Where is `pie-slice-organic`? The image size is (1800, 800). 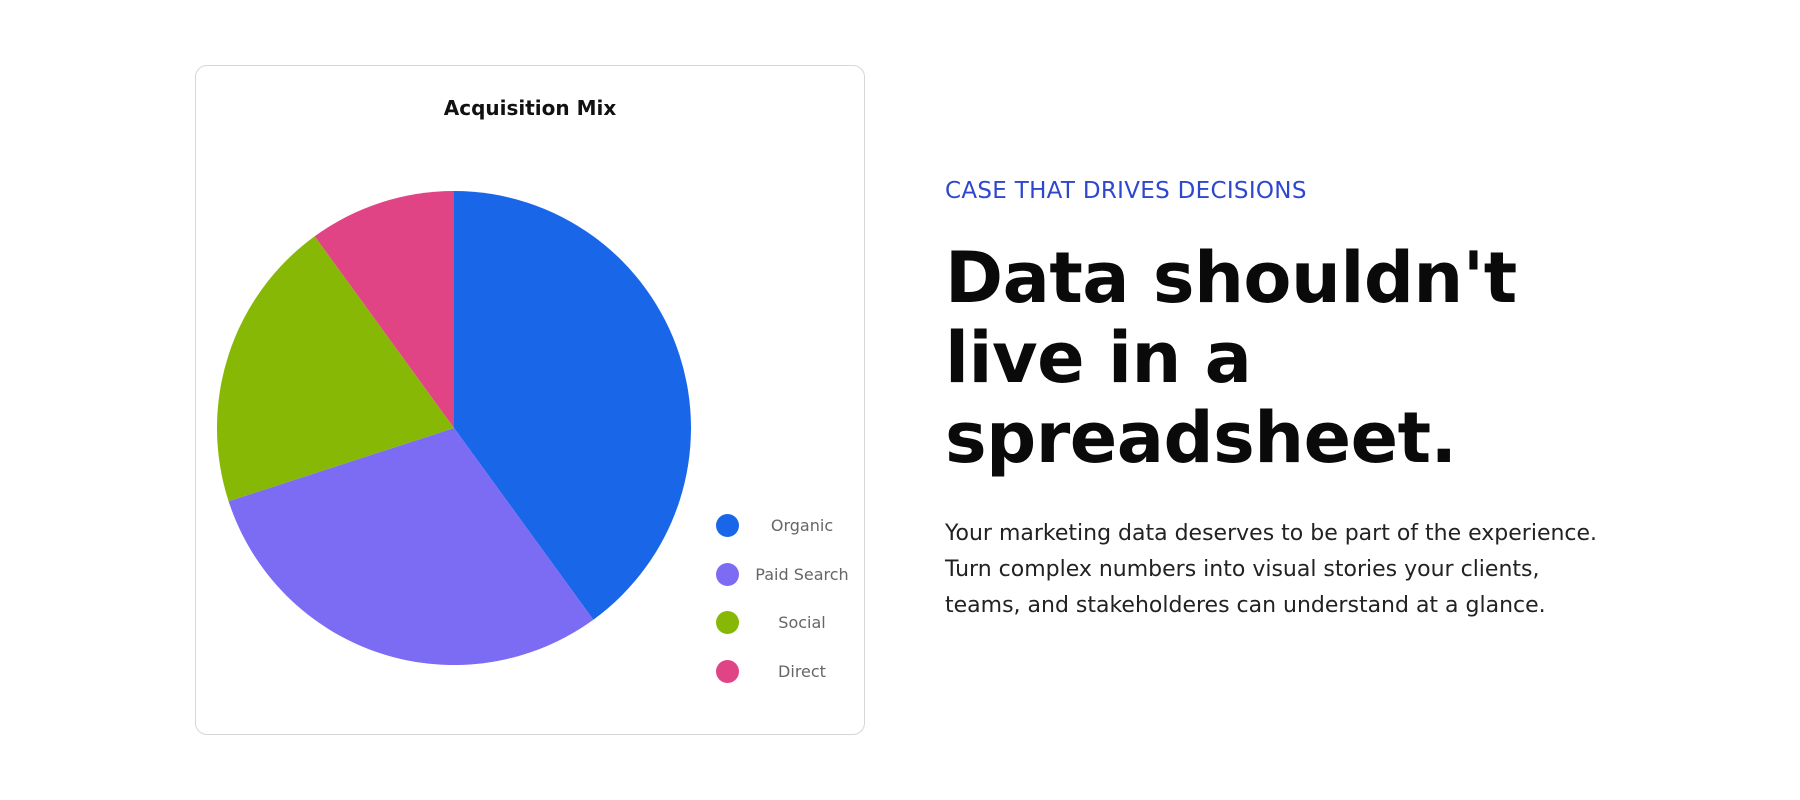 pie-slice-organic is located at coordinates (572, 405).